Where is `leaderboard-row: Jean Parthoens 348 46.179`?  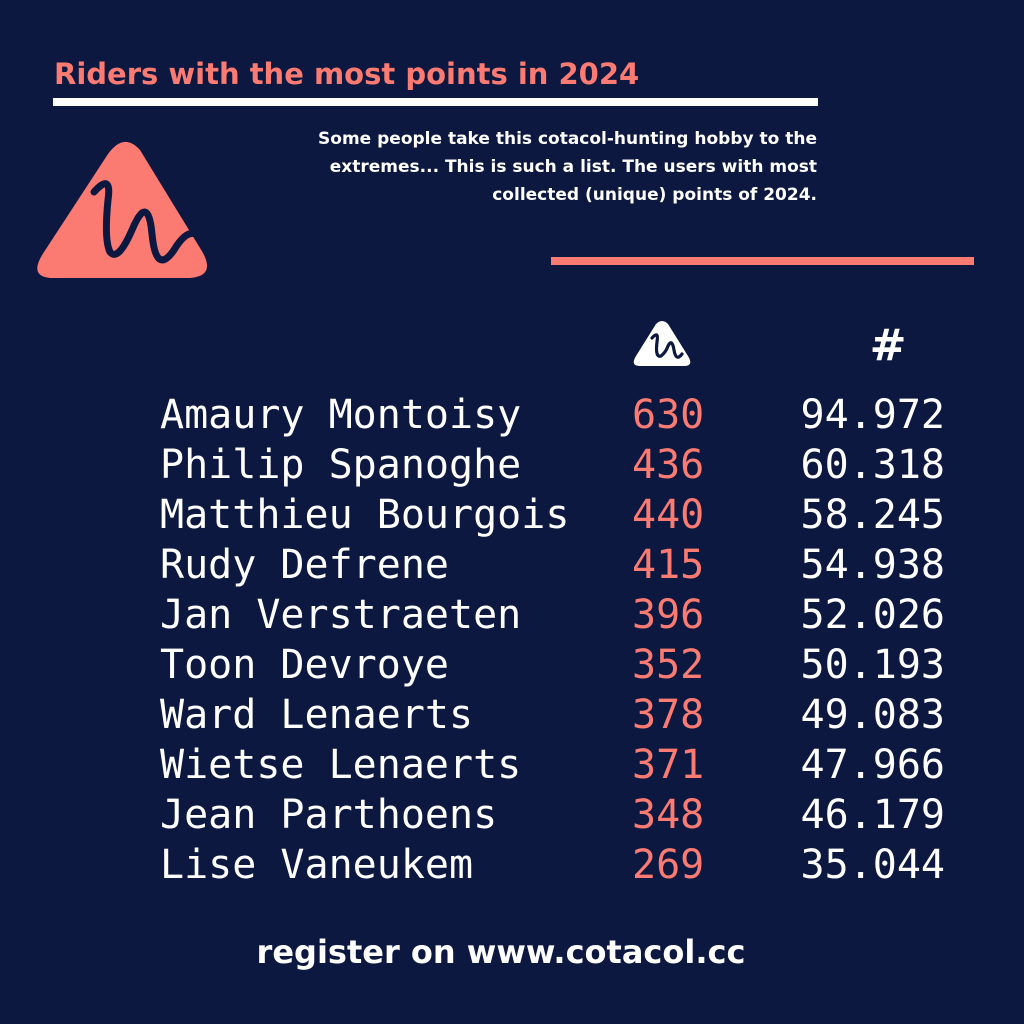 leaderboard-row: Jean Parthoens 348 46.179 is located at coordinates (560, 815).